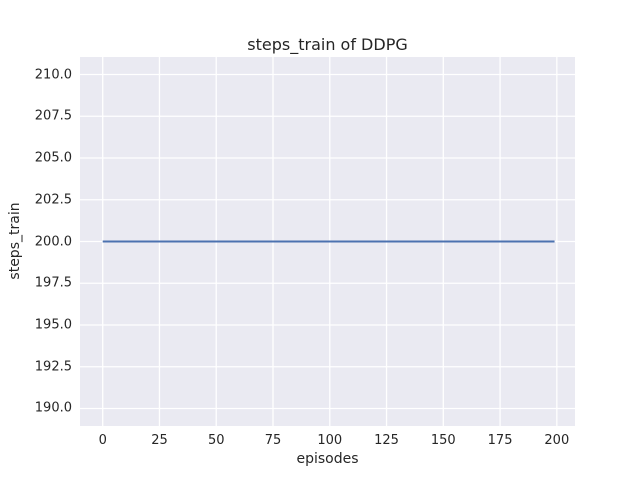  What do you see at coordinates (386, 440) in the screenshot?
I see `x-tick-label: 125` at bounding box center [386, 440].